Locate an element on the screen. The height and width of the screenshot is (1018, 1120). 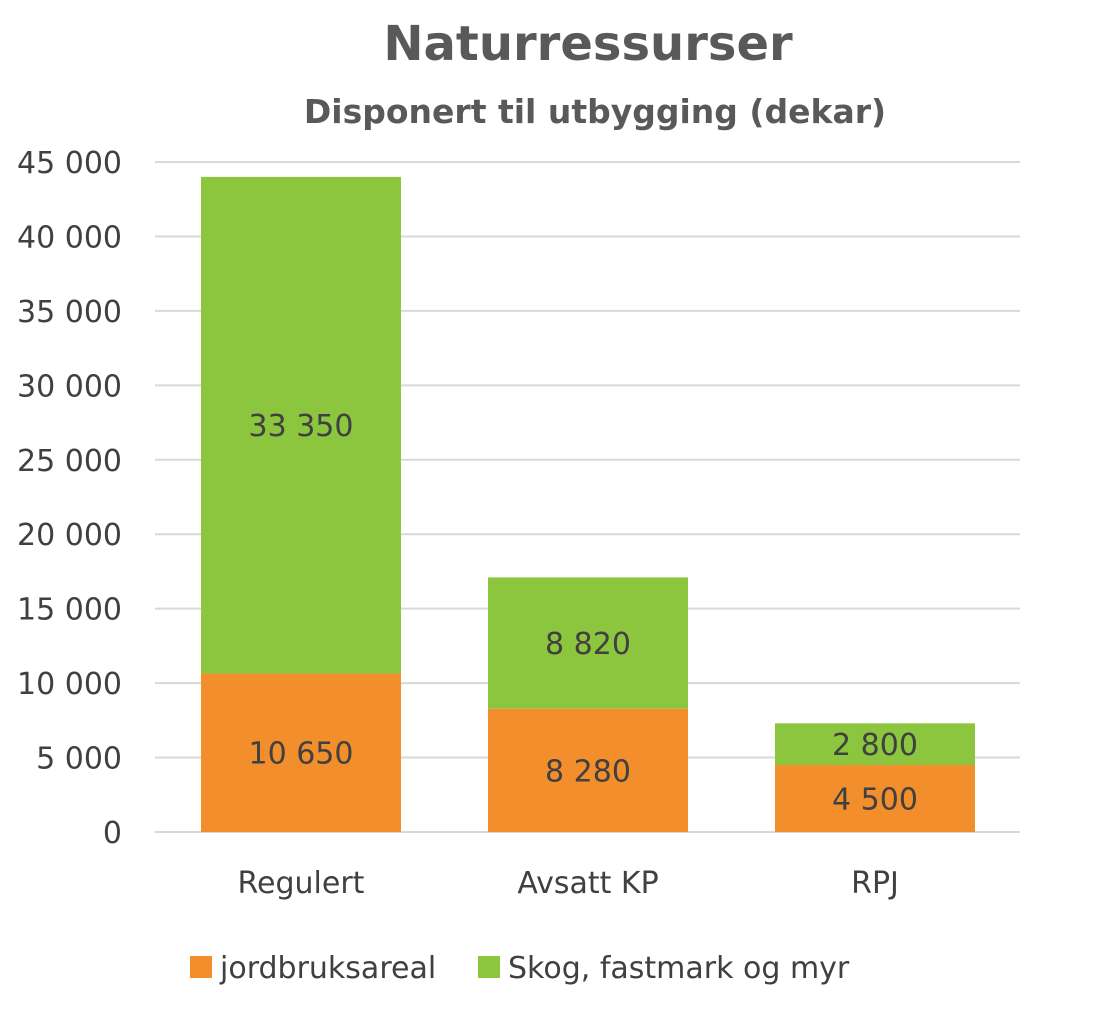
data-label: 4 500 is located at coordinates (875, 800).